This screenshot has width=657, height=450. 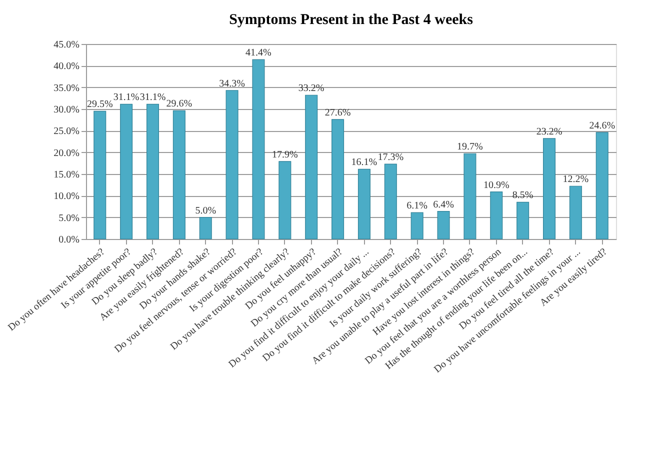 What do you see at coordinates (99, 104) in the screenshot?
I see `data-label: 29.5%` at bounding box center [99, 104].